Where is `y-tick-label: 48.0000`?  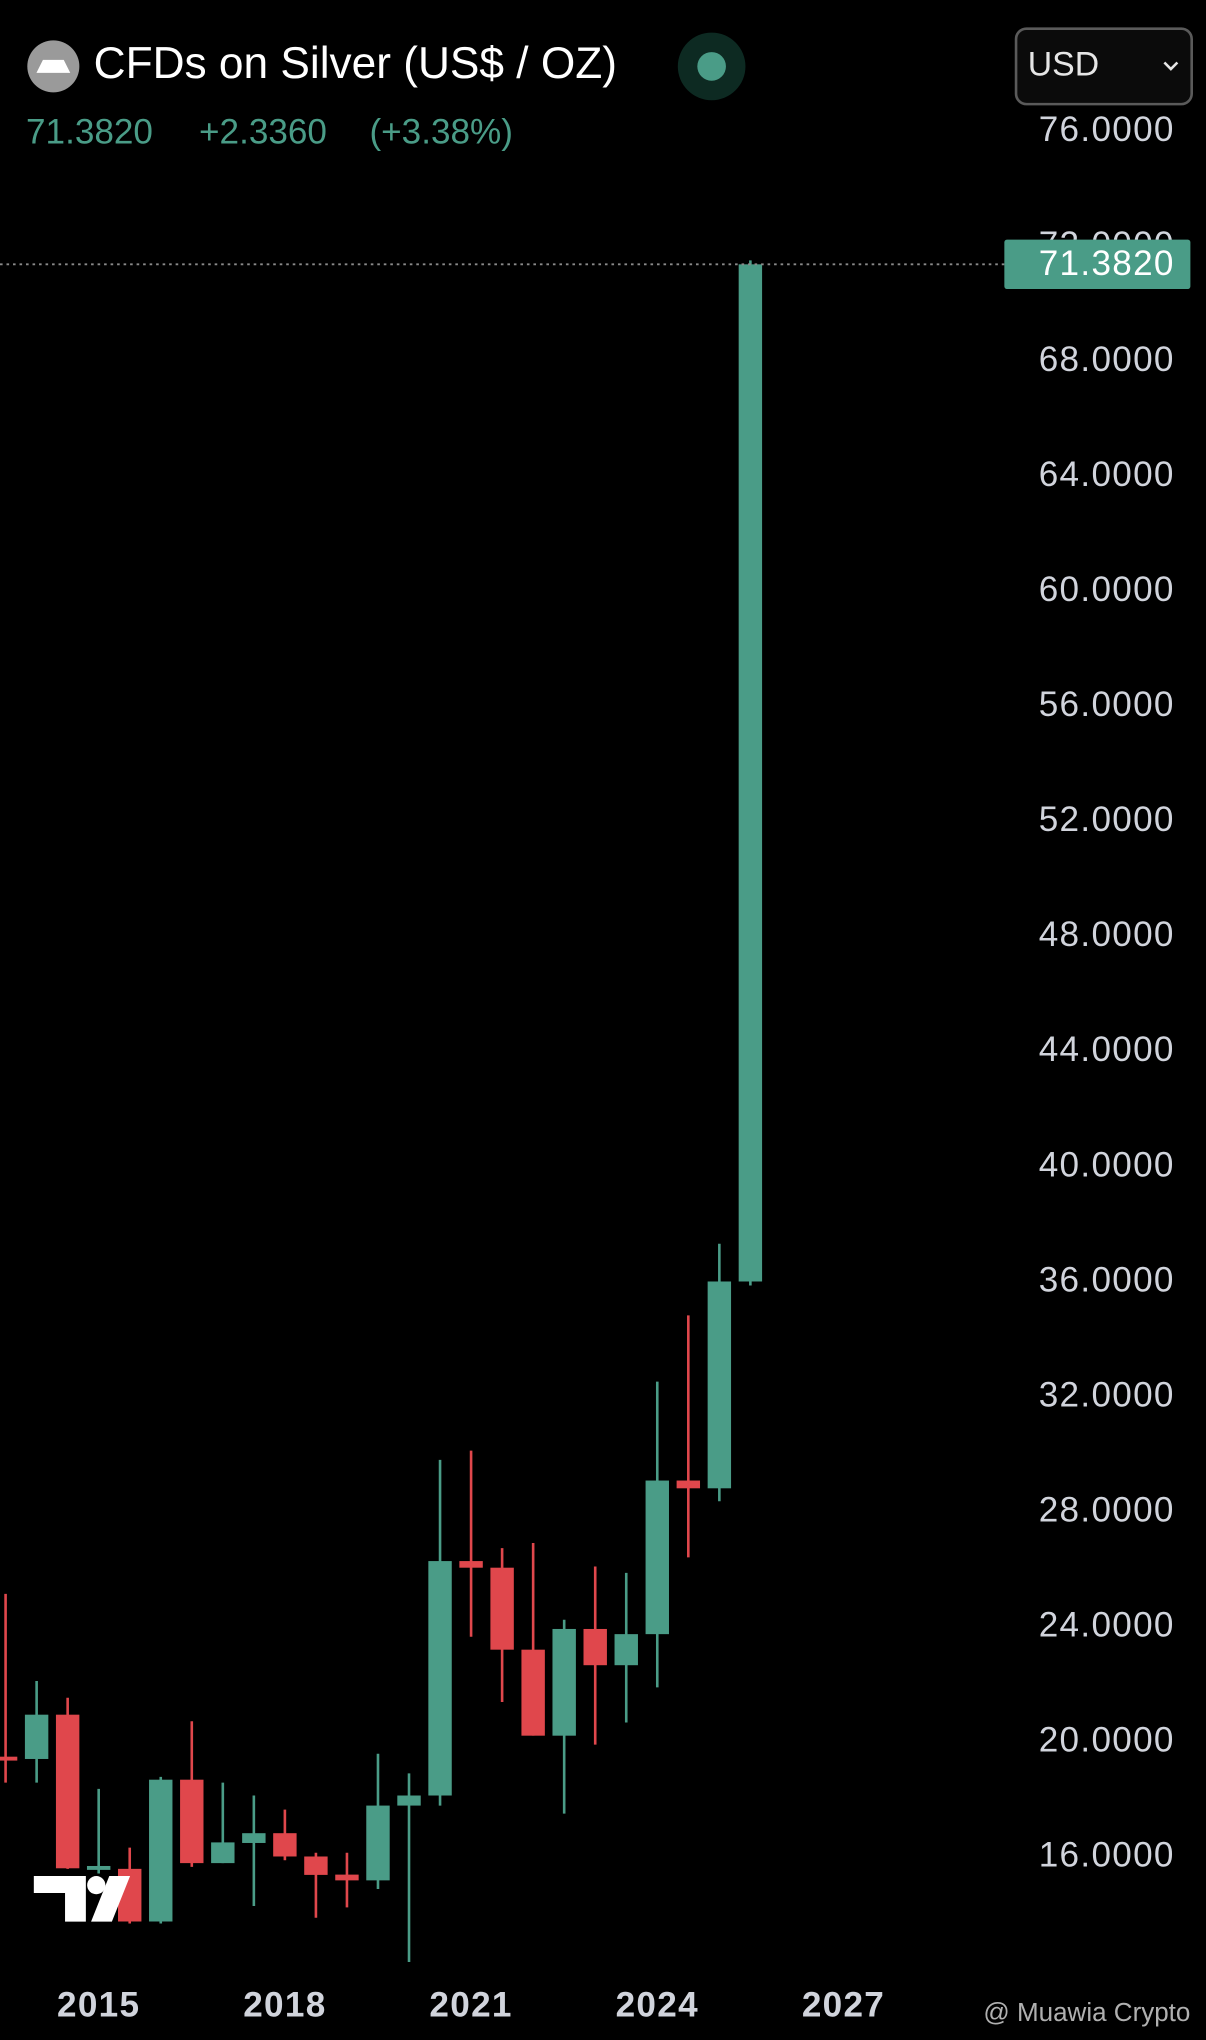 y-tick-label: 48.0000 is located at coordinates (1107, 934).